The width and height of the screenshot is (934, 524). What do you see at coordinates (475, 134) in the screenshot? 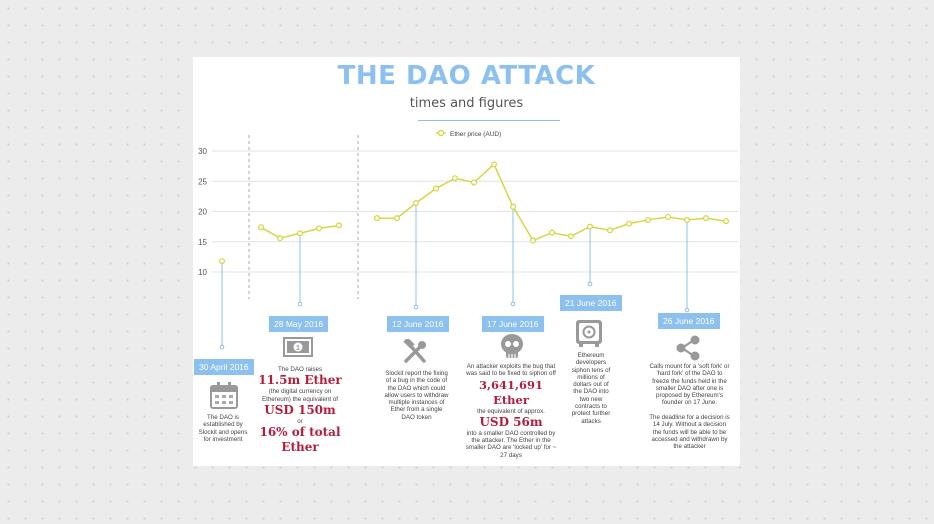
I see `legend-label: Ether price (AUD)` at bounding box center [475, 134].